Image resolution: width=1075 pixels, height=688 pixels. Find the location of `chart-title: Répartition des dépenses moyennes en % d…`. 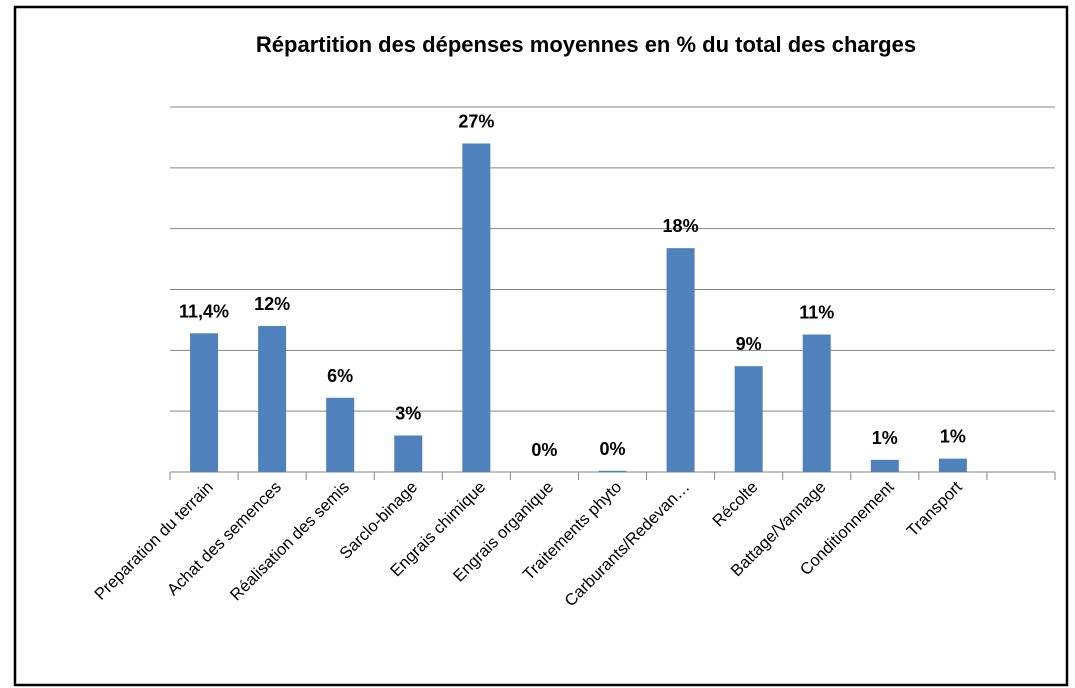

chart-title: Répartition des dépenses moyennes en % d… is located at coordinates (586, 44).